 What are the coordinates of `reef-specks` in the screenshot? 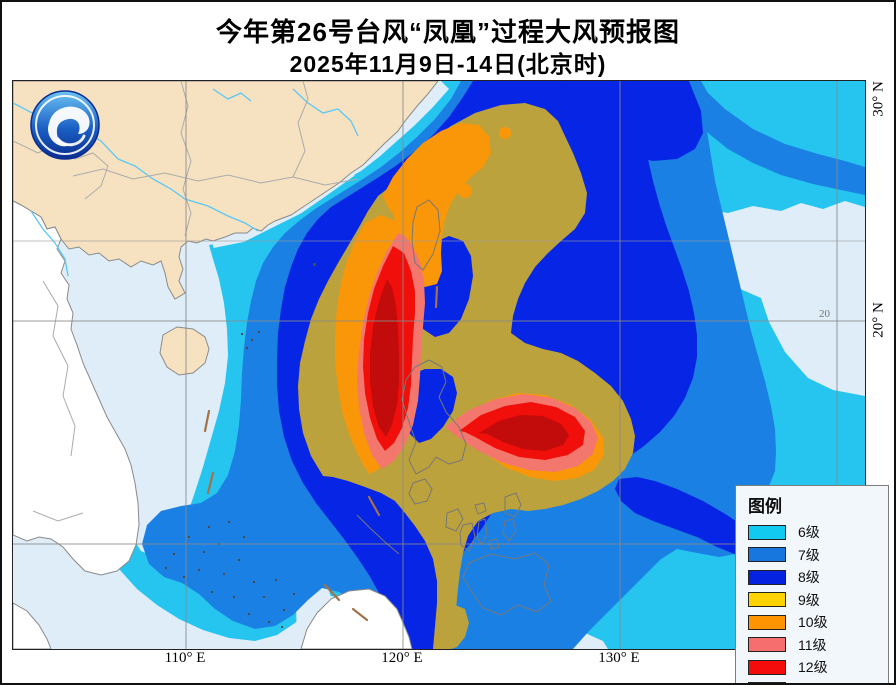 It's located at (240, 445).